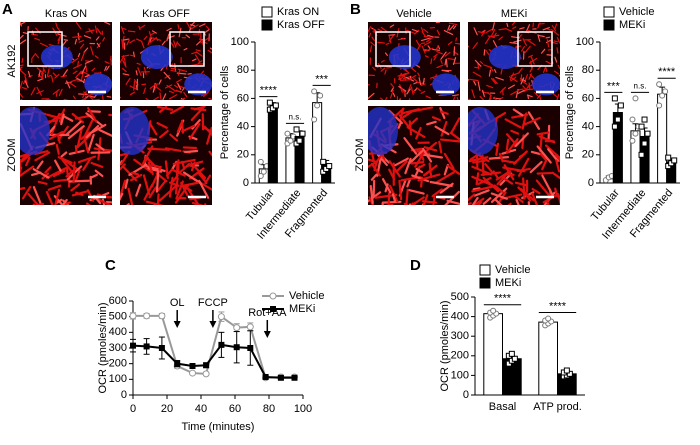 This screenshot has width=700, height=445. Describe the element at coordinates (273, 296) in the screenshot. I see `legend-marker` at that location.